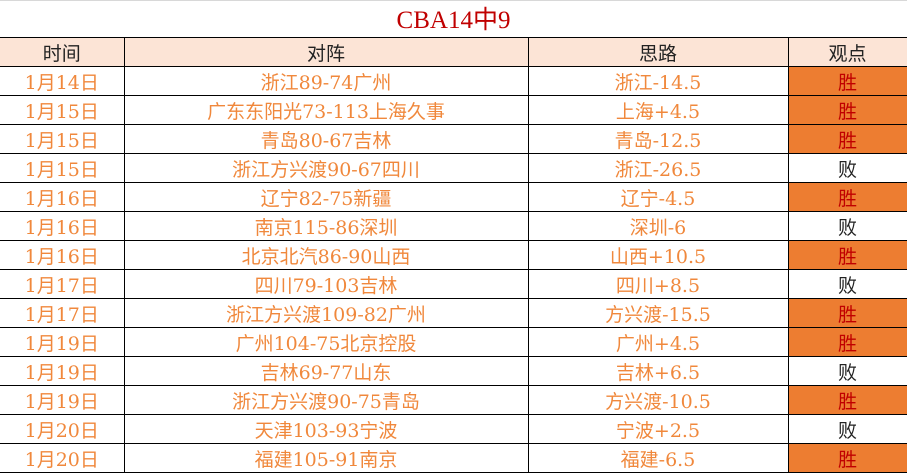 The height and width of the screenshot is (473, 907). What do you see at coordinates (658, 226) in the screenshot?
I see `pick-cell: 深圳-6` at bounding box center [658, 226].